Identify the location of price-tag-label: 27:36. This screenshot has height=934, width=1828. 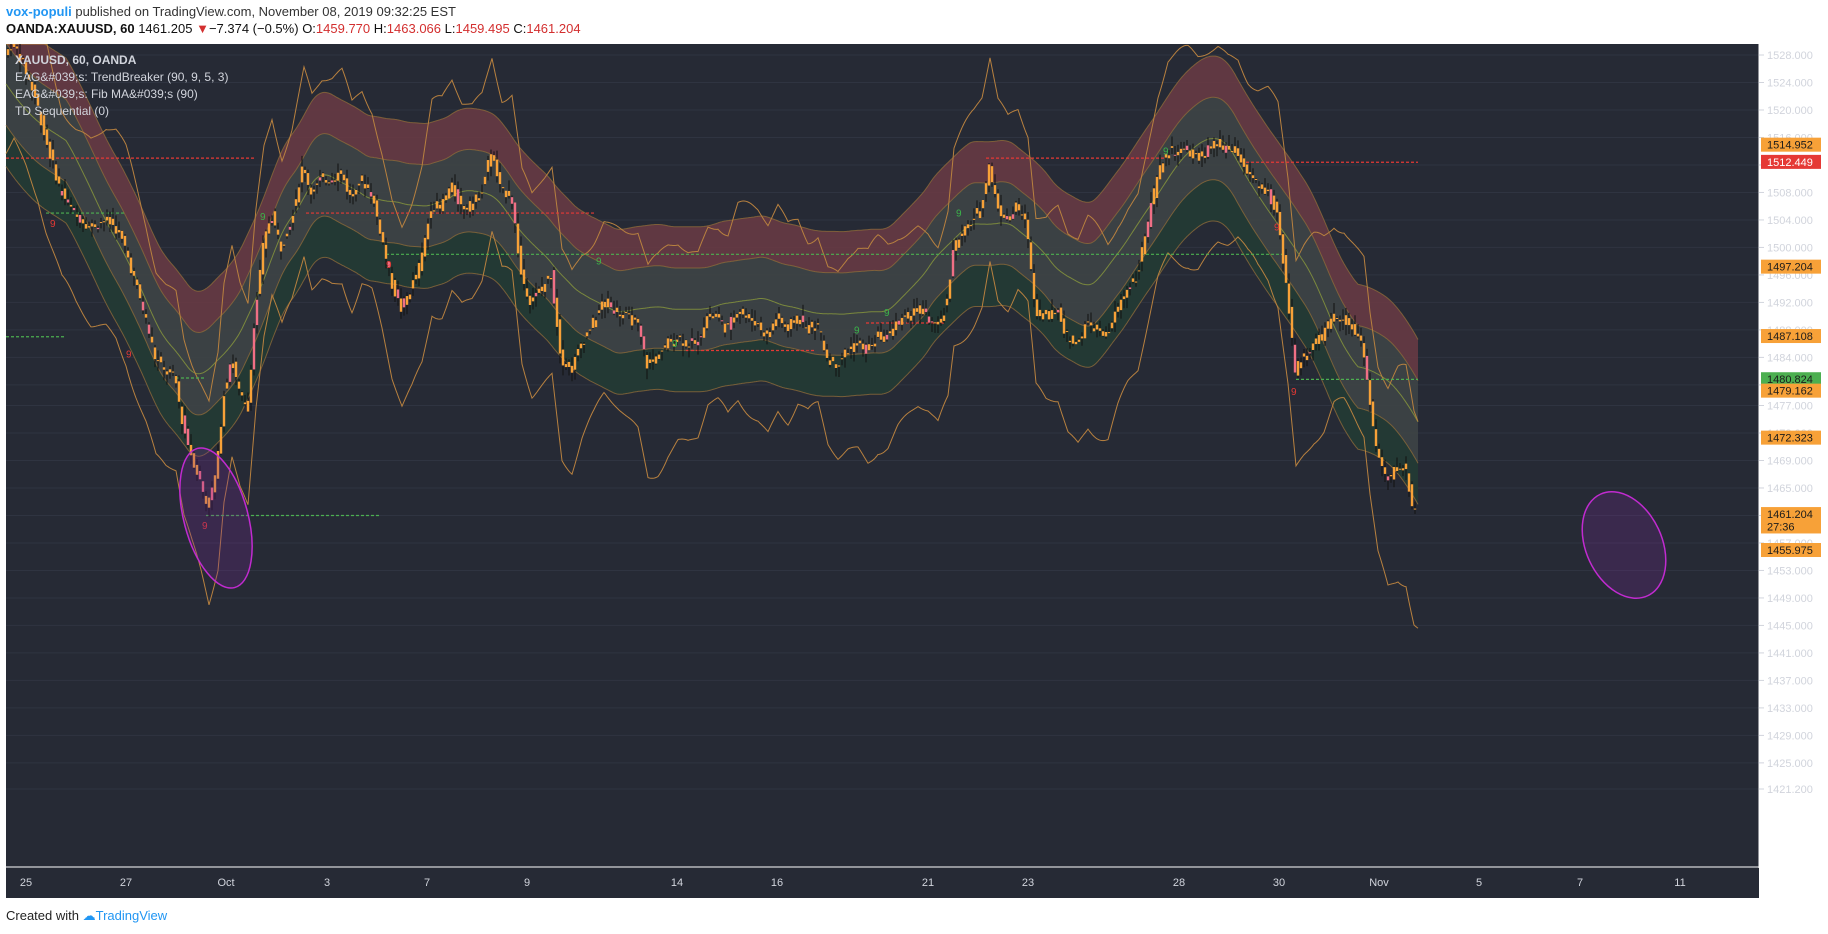
(1781, 527).